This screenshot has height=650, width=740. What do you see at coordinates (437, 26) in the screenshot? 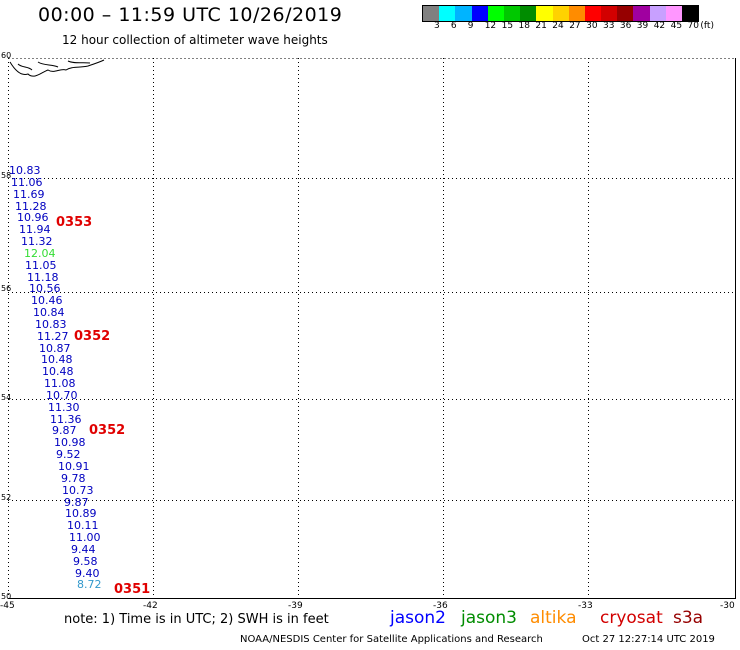
I see `legend-tick-label: 3` at bounding box center [437, 26].